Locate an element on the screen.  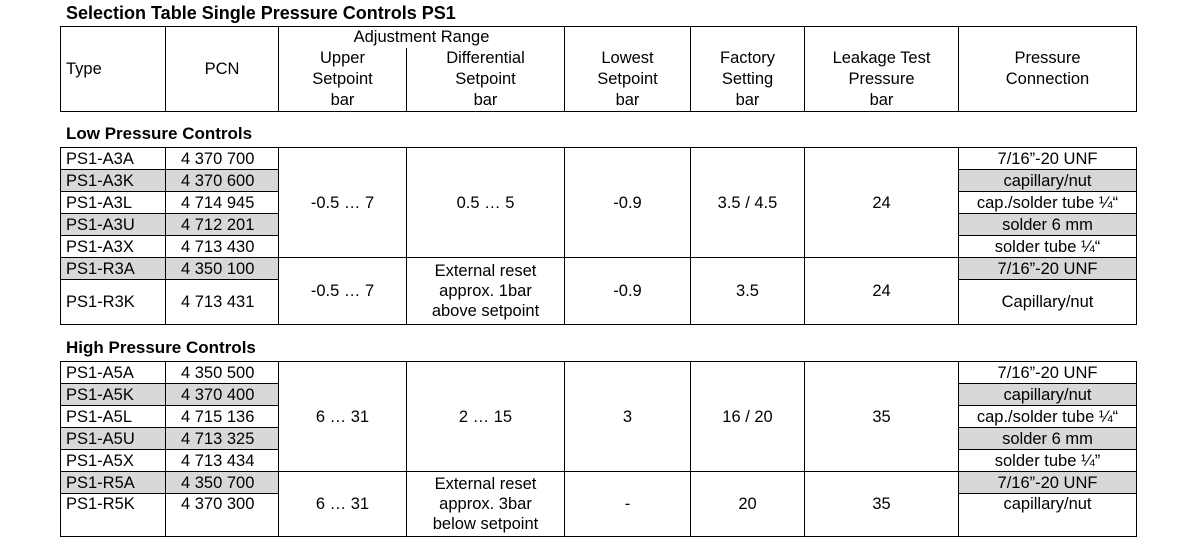
table-row: PS1-R5K 4 370 300 capillary/nut is located at coordinates (598, 515).